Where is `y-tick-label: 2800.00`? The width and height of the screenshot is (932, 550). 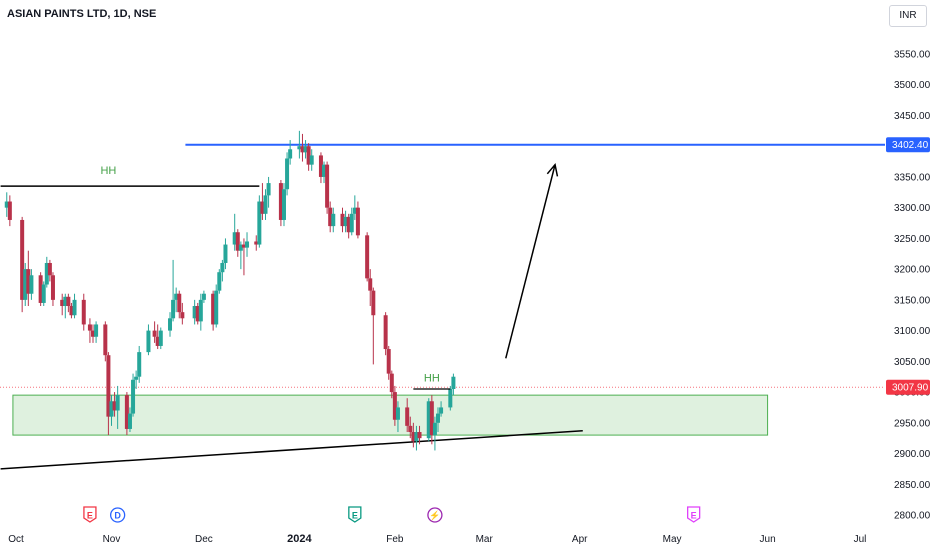
y-tick-label: 2800.00 is located at coordinates (912, 516).